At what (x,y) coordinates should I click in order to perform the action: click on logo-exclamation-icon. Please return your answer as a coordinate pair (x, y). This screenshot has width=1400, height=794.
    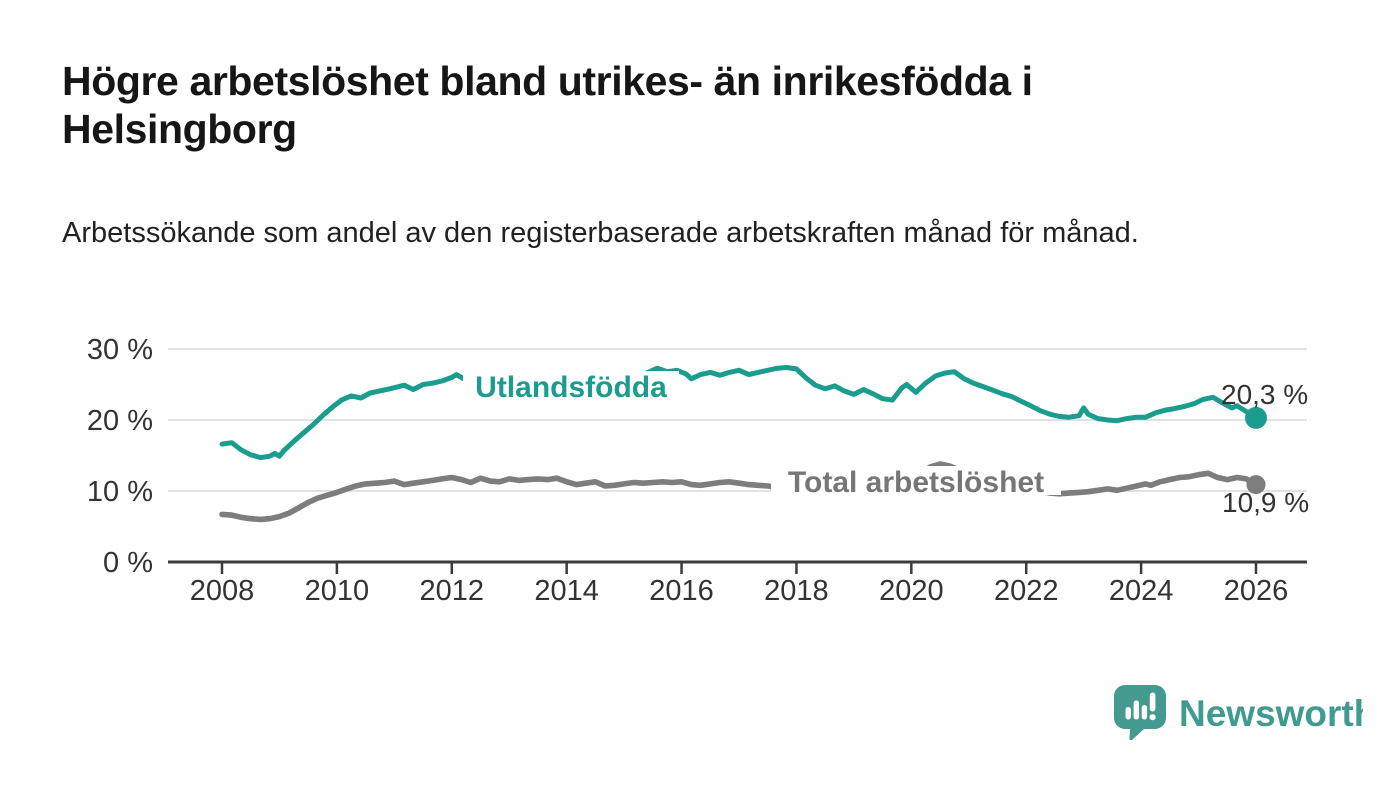
    Looking at the image, I should click on (1152, 702).